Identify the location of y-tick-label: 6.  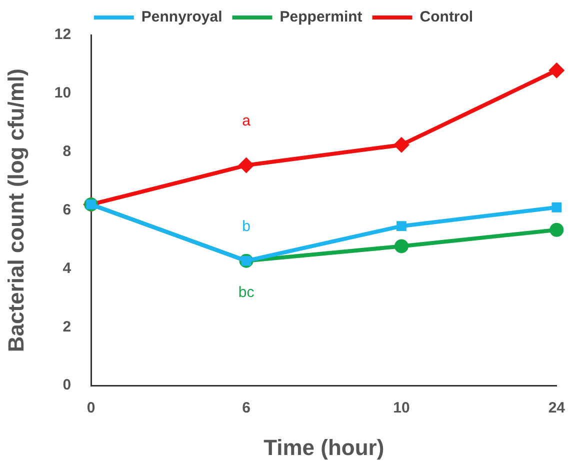
(67, 209).